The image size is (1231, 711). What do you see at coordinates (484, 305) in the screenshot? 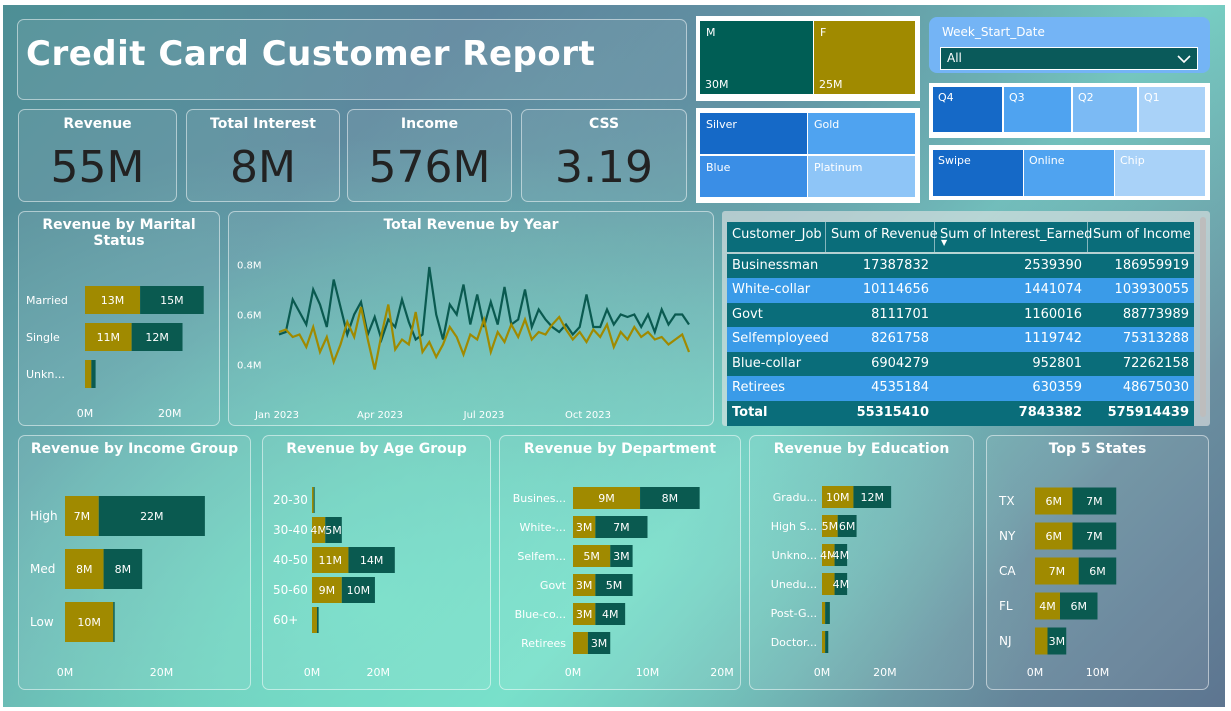
I see `series-line` at bounding box center [484, 305].